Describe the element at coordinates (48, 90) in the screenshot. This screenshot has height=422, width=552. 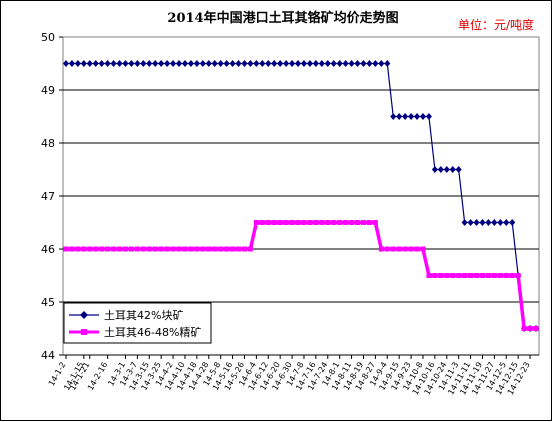
I see `y-tick-label: 49` at that location.